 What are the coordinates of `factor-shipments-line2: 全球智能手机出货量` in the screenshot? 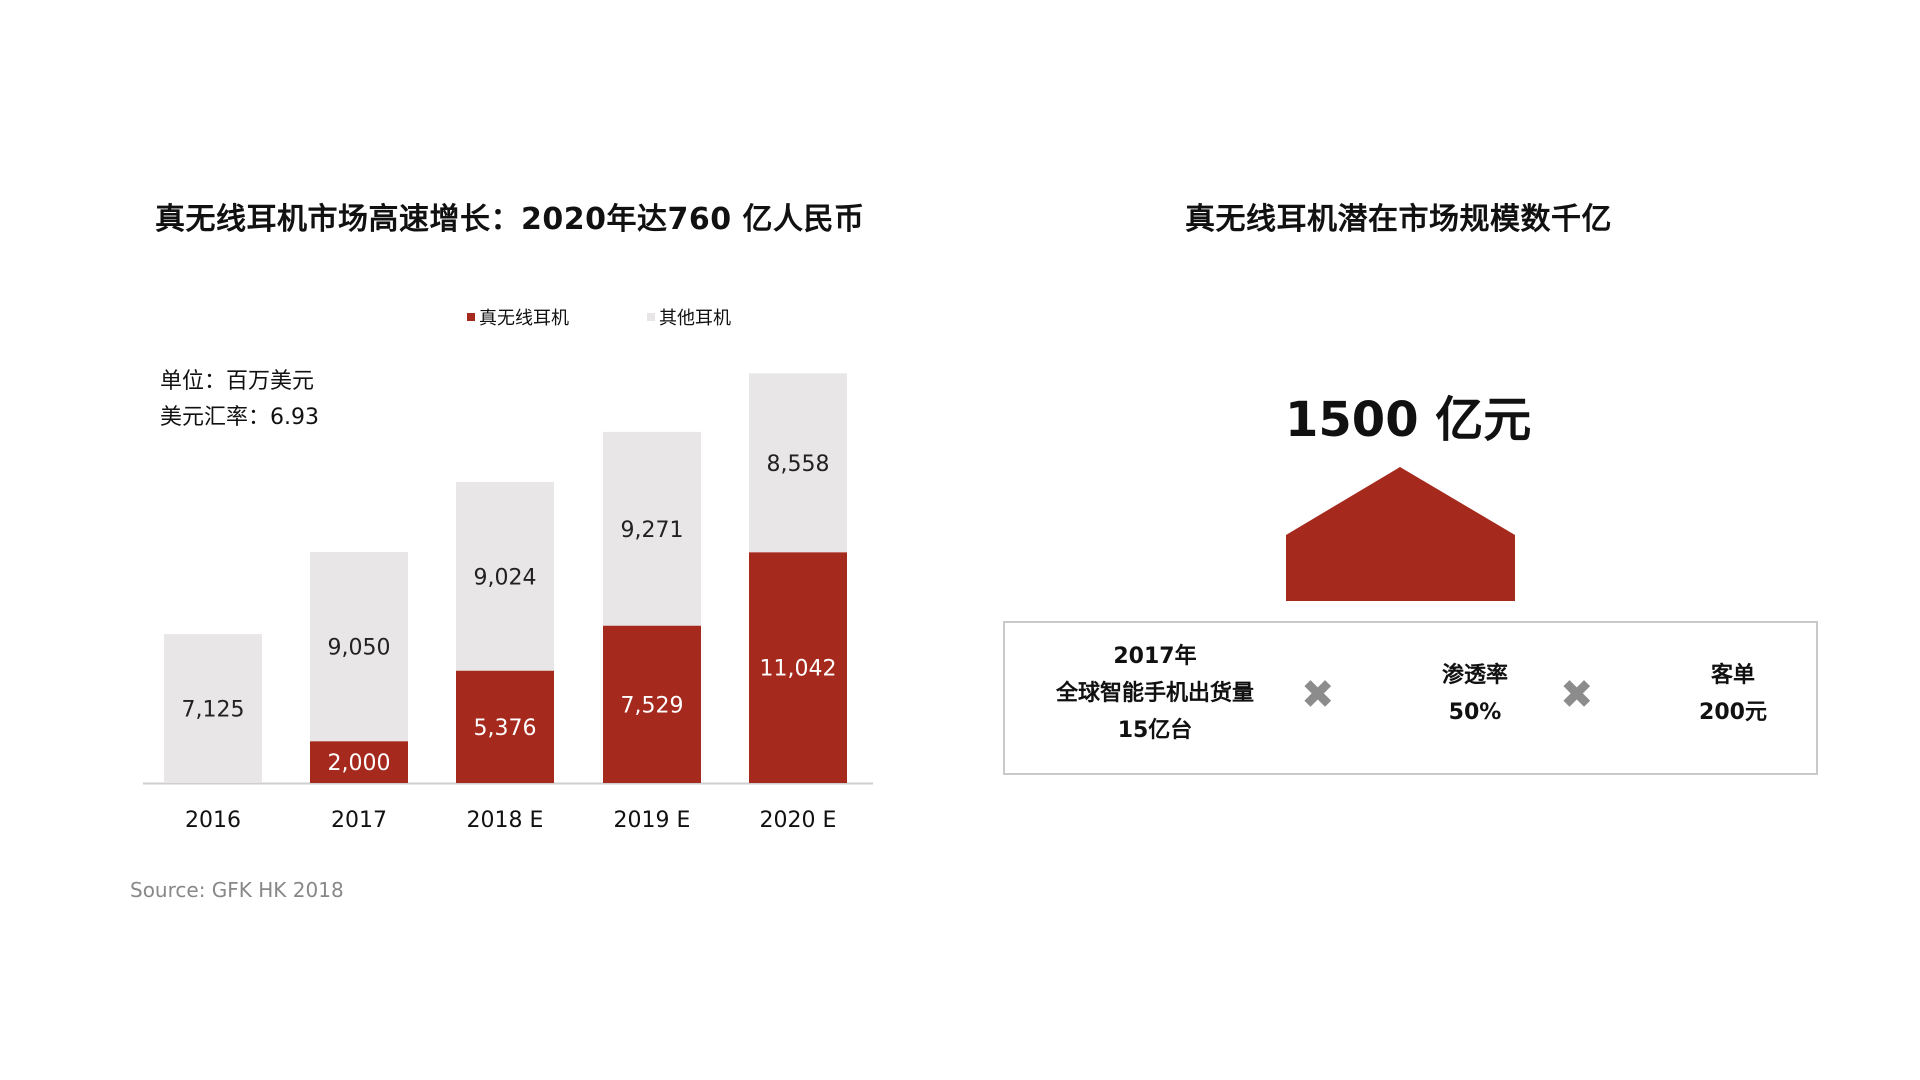 It's located at (1154, 693).